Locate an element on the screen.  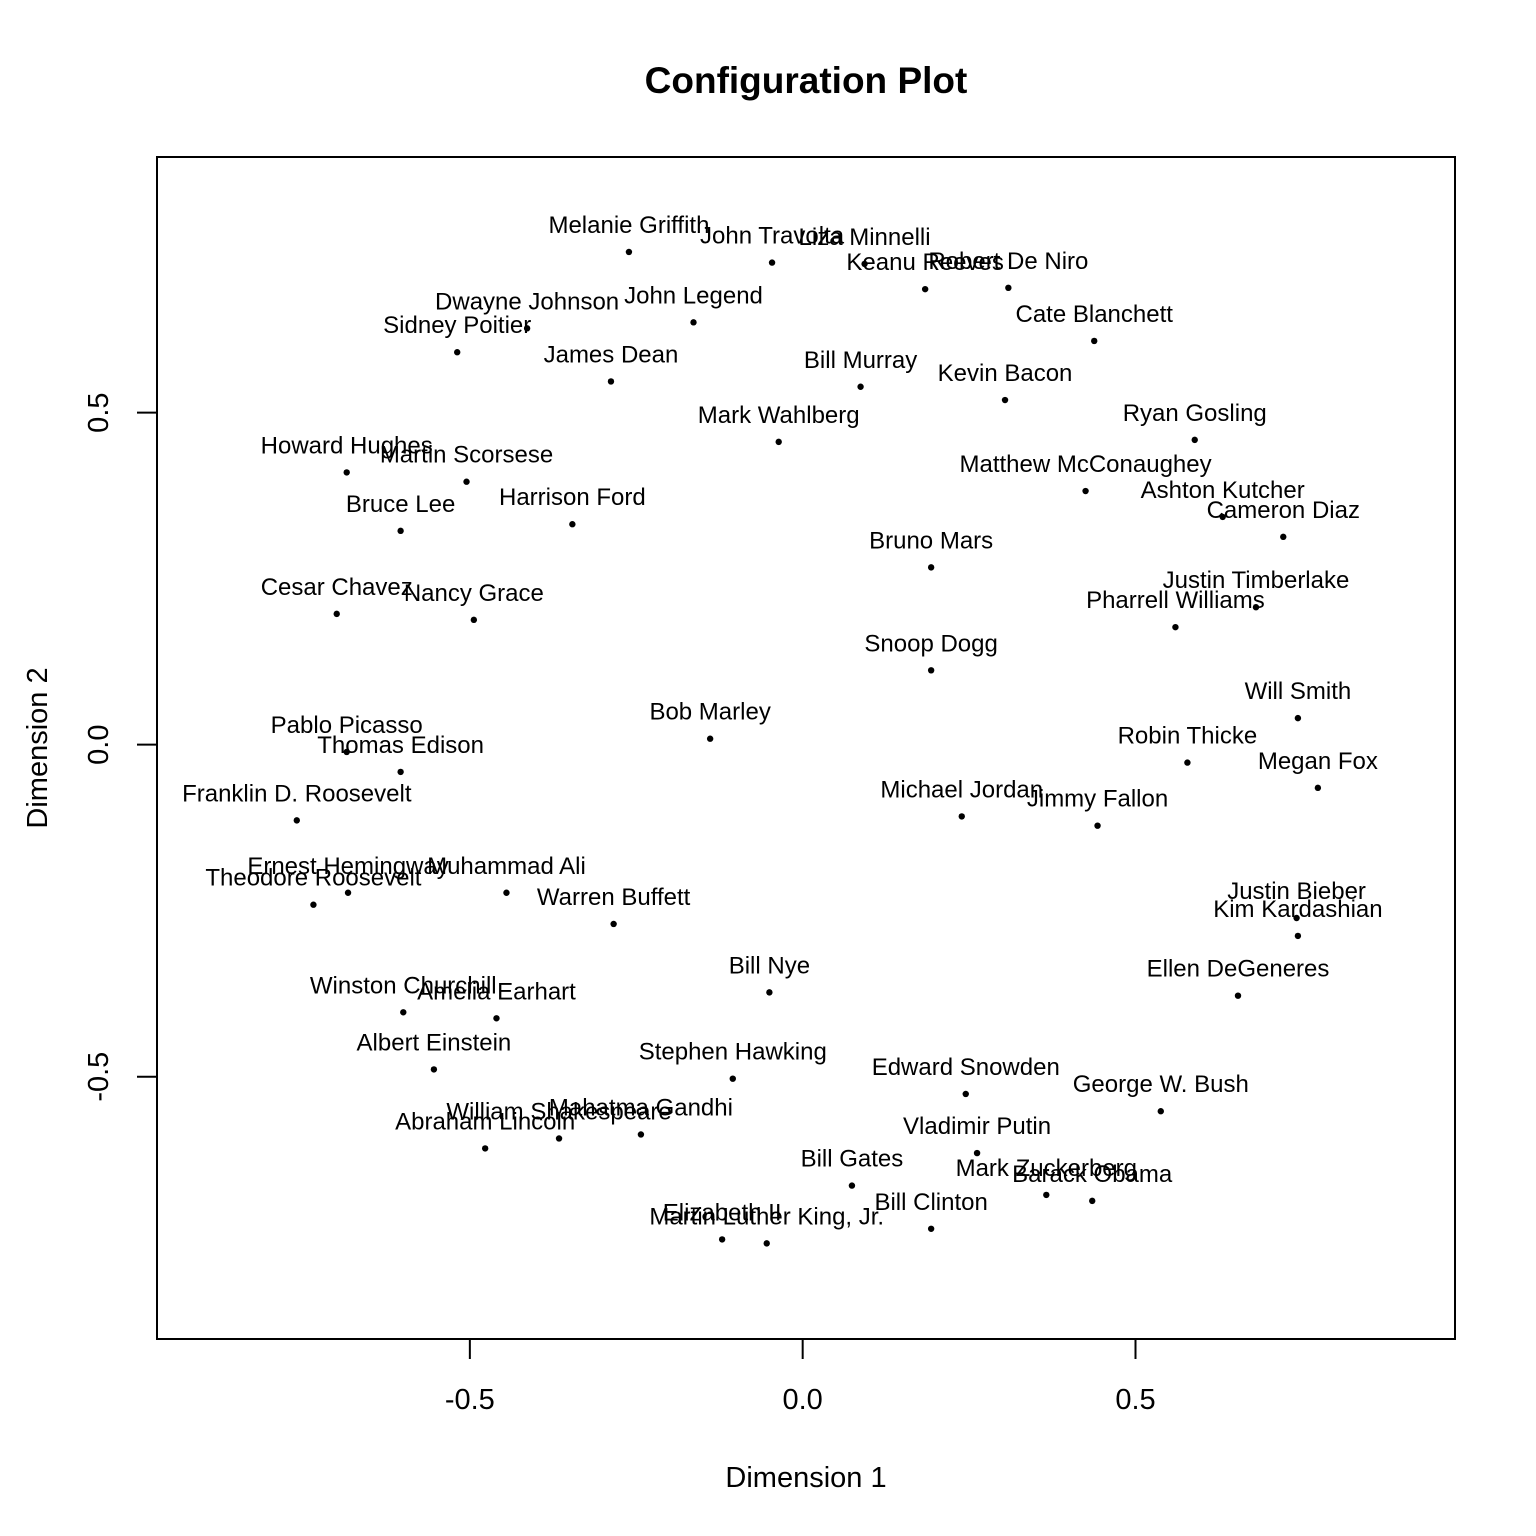
point-label: Mark Zuckerberg is located at coordinates (1046, 1168).